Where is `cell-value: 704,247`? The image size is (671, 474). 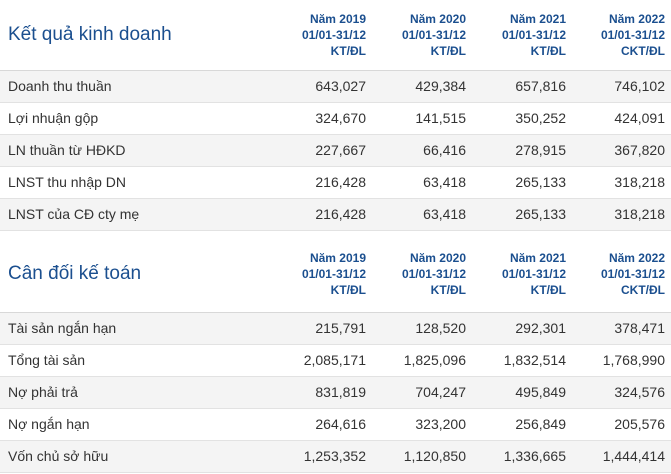
cell-value: 704,247 is located at coordinates (422, 392).